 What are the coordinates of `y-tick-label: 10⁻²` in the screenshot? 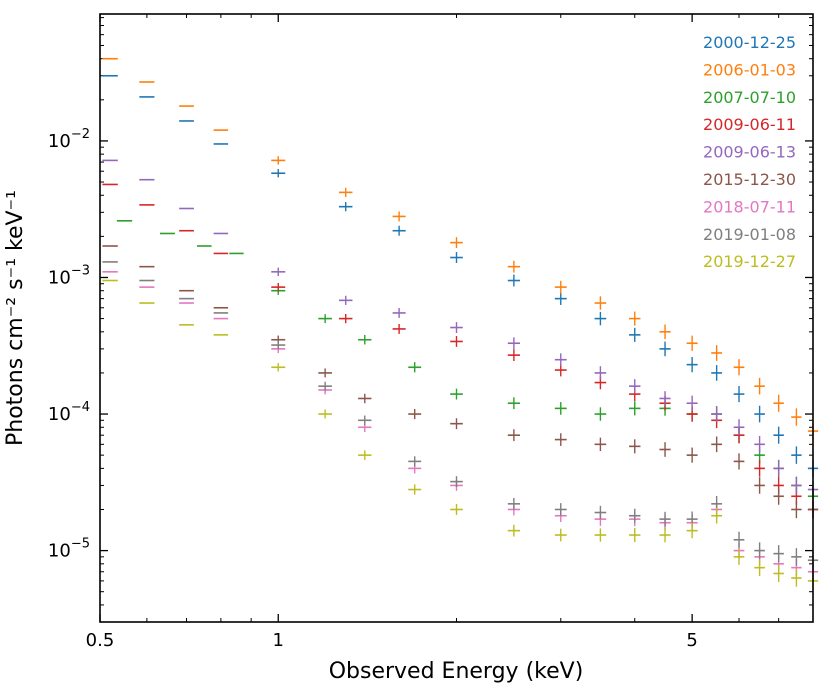 It's located at (69, 139).